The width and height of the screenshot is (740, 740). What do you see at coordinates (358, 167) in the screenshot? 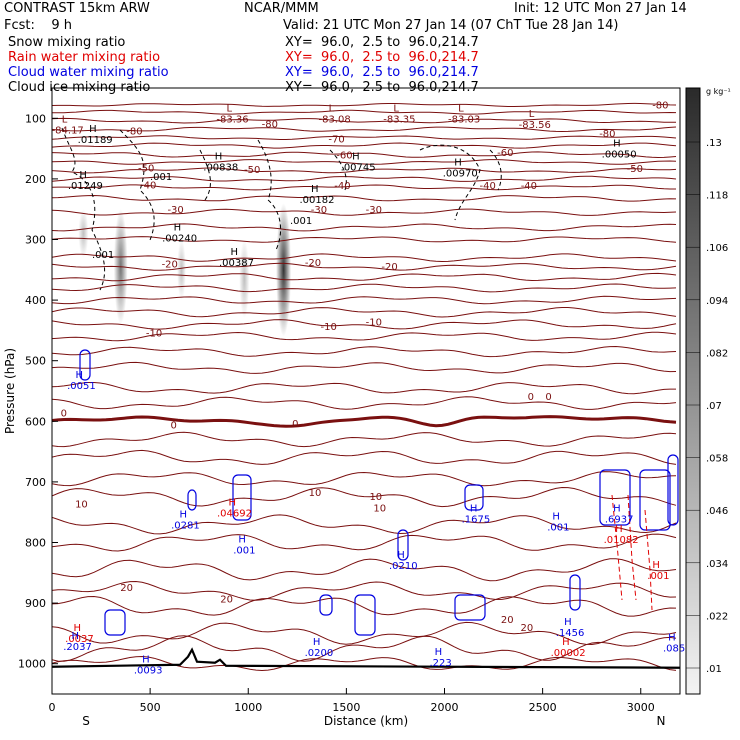
I see `extremum-value: .00745` at bounding box center [358, 167].